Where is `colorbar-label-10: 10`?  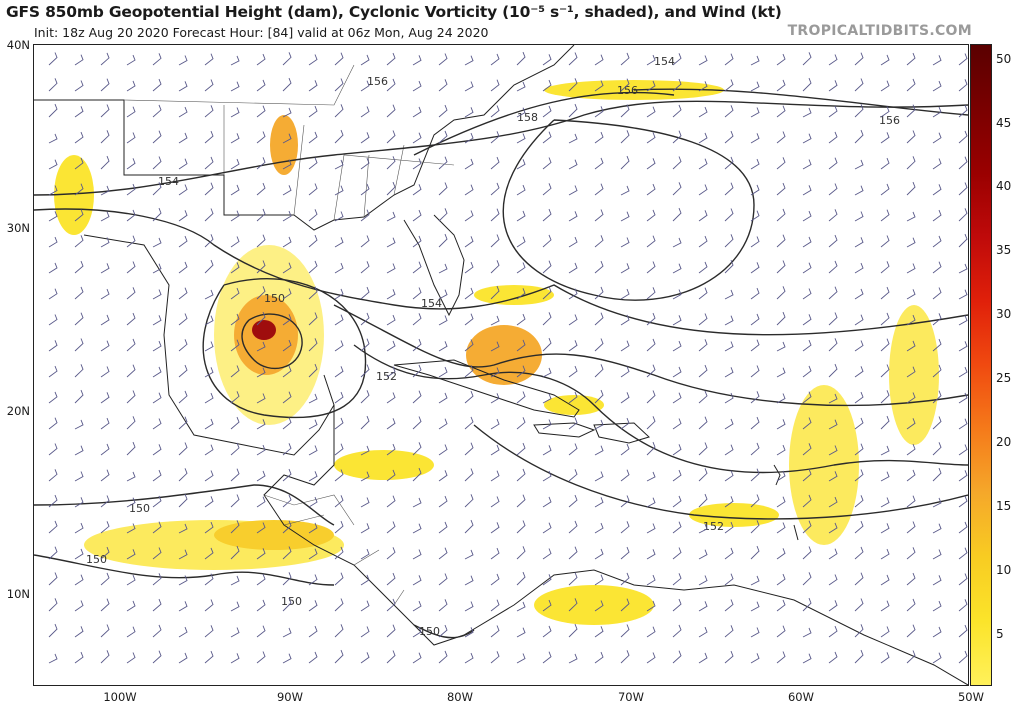 colorbar-label-10: 10 is located at coordinates (1004, 570).